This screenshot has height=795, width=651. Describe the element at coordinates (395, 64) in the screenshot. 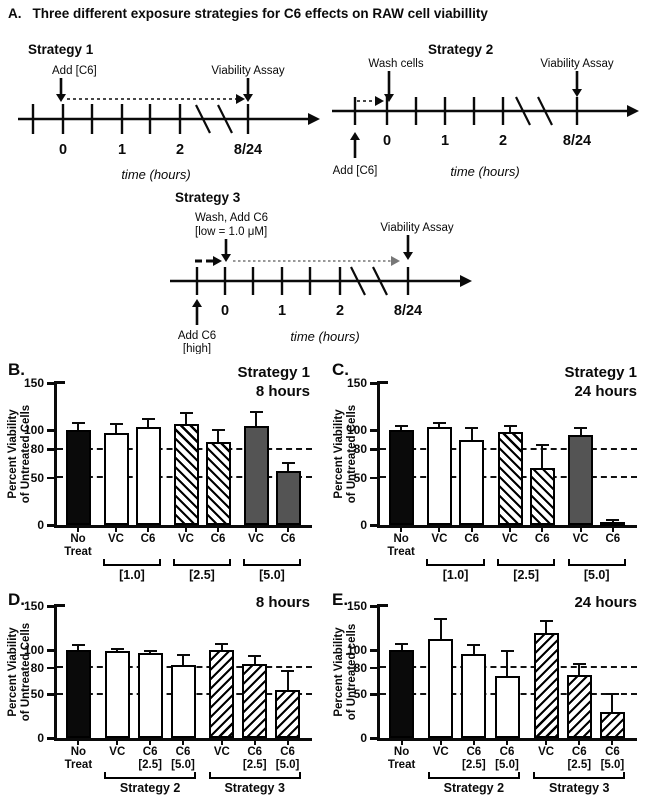

I see `wash-cells-label: Wash cells` at that location.